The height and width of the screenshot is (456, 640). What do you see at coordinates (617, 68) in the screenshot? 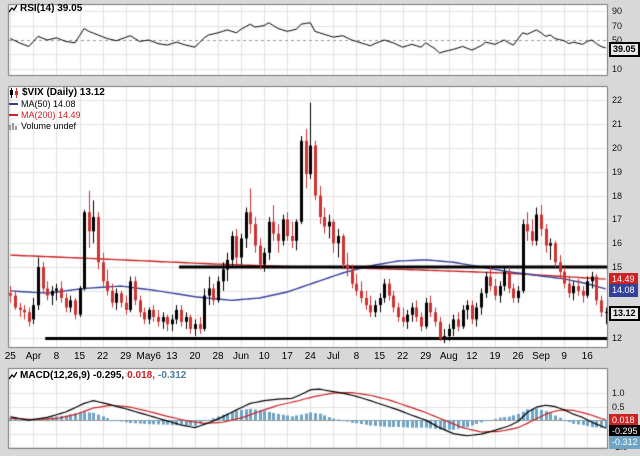
I see `y-axis-label: 10` at bounding box center [617, 68].